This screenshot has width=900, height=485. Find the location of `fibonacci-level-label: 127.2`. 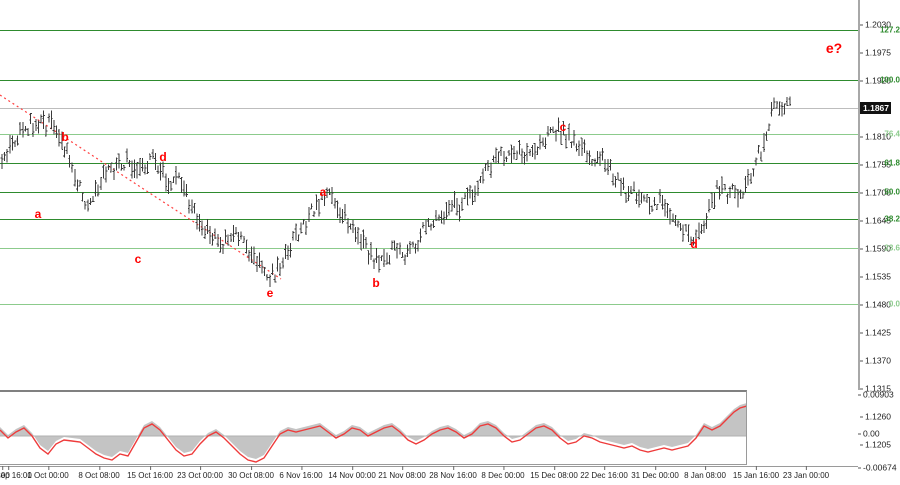

fibonacci-level-label: 127.2 is located at coordinates (889, 30).